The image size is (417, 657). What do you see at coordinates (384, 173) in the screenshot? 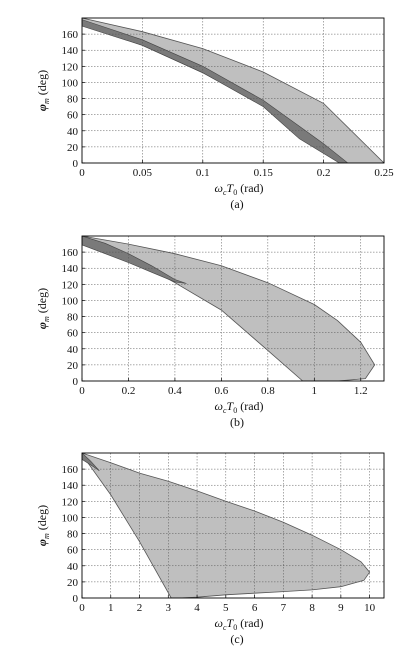
I see `x-tick-label: 0.25` at bounding box center [384, 173].